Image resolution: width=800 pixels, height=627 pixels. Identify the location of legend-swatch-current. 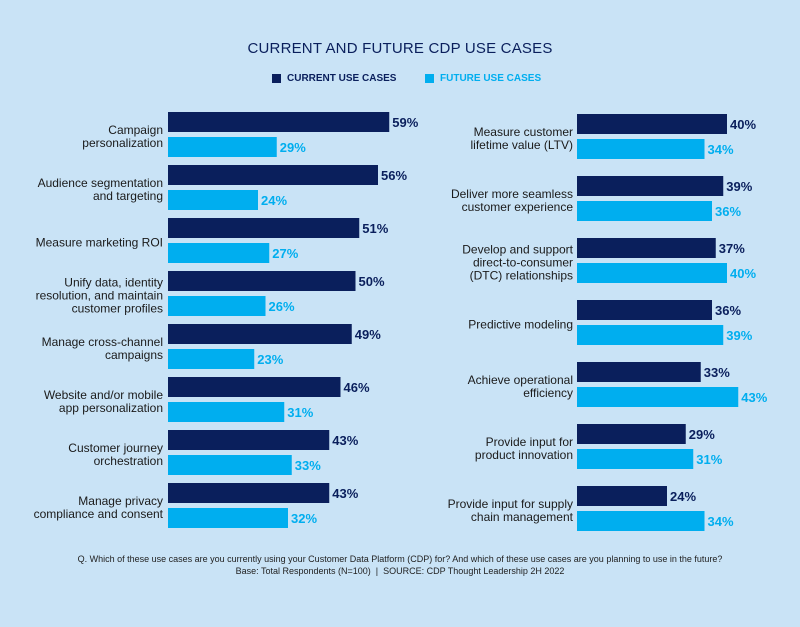
(276, 78).